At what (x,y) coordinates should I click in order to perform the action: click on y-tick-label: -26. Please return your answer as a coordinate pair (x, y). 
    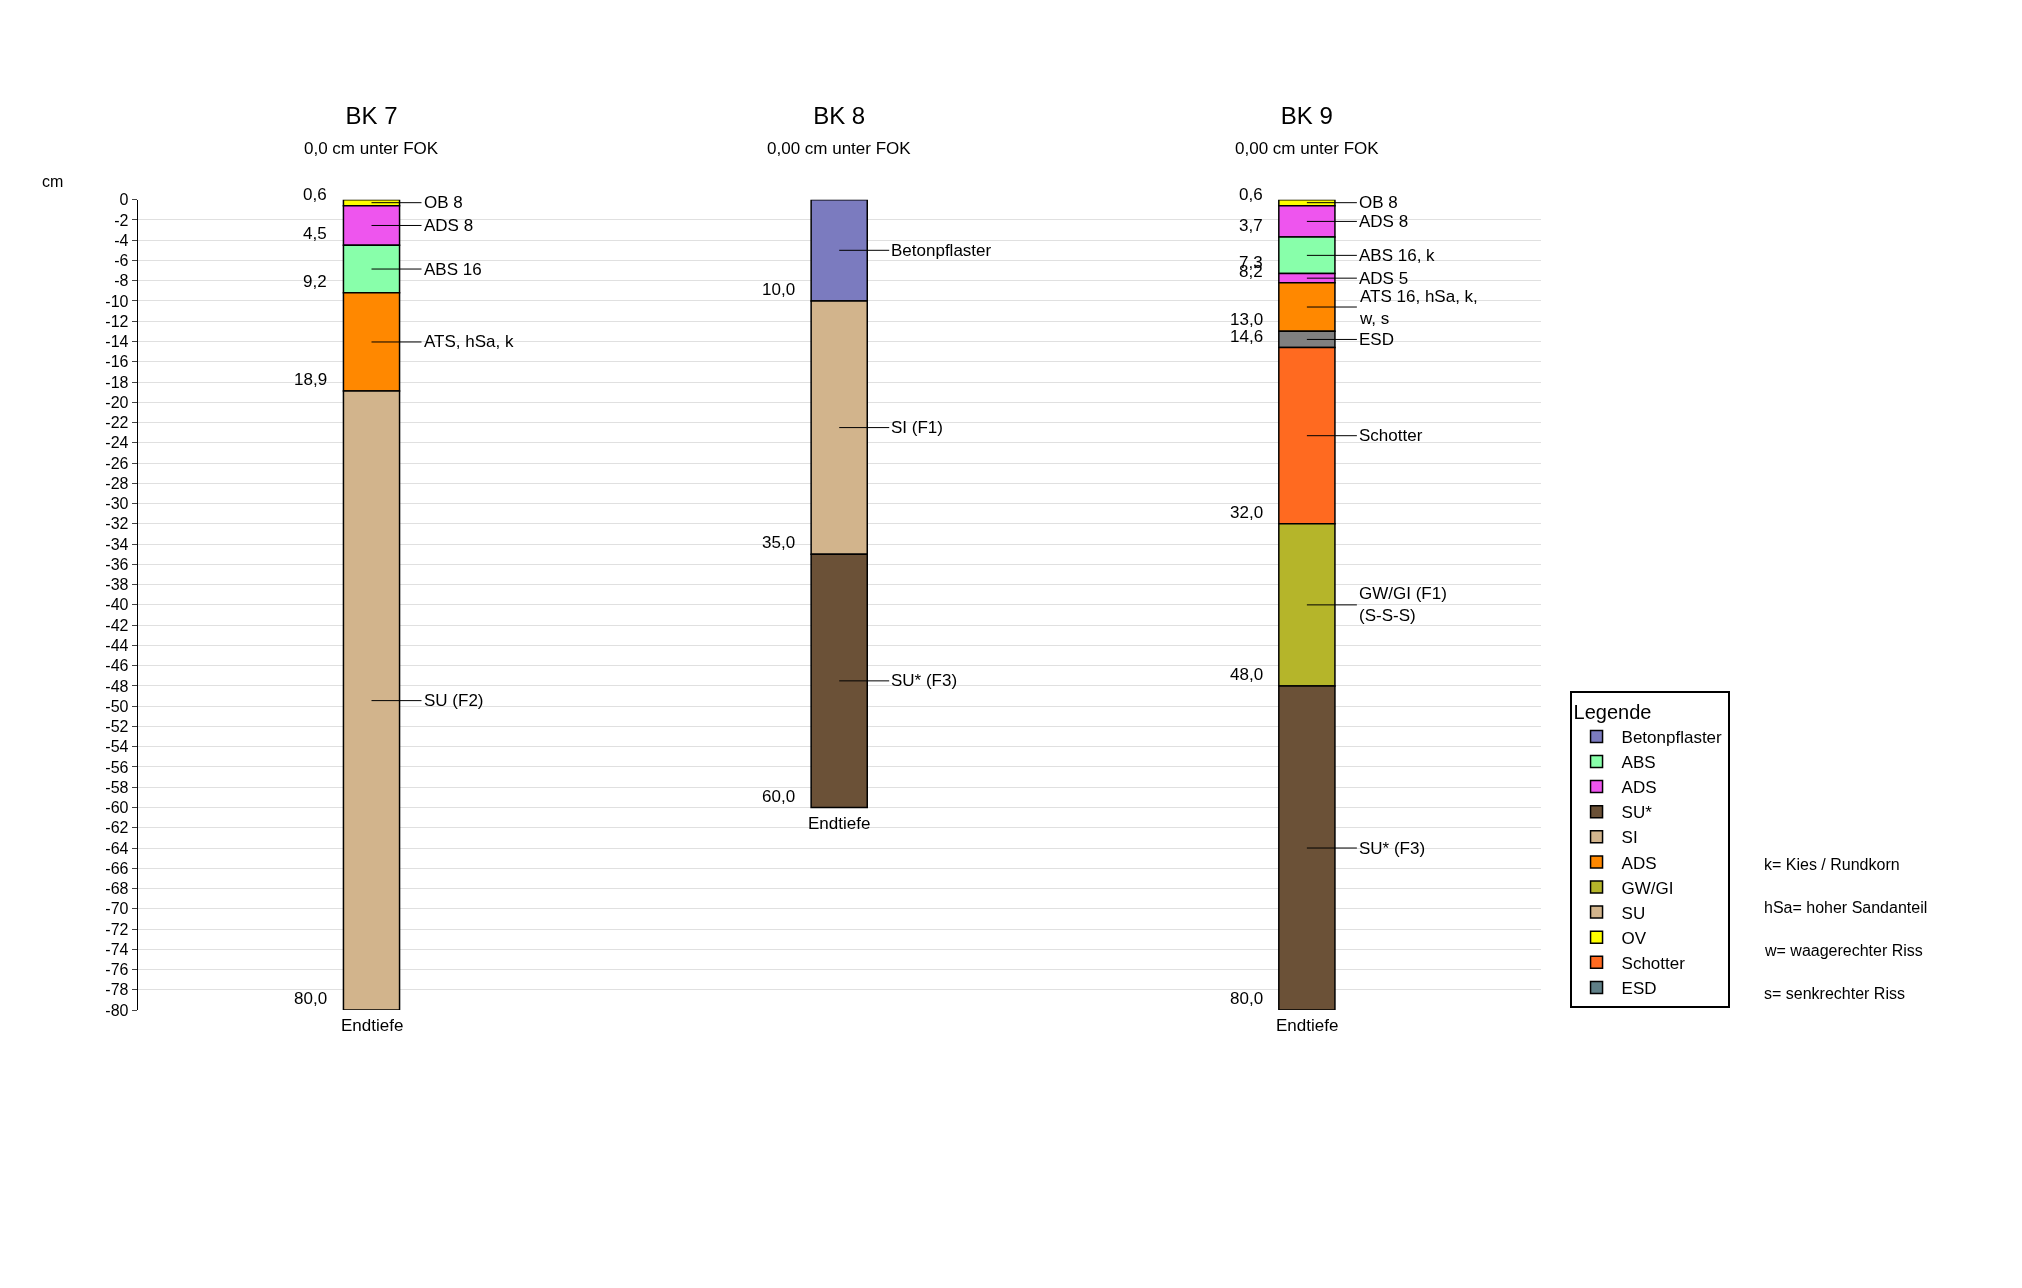
    Looking at the image, I should click on (117, 463).